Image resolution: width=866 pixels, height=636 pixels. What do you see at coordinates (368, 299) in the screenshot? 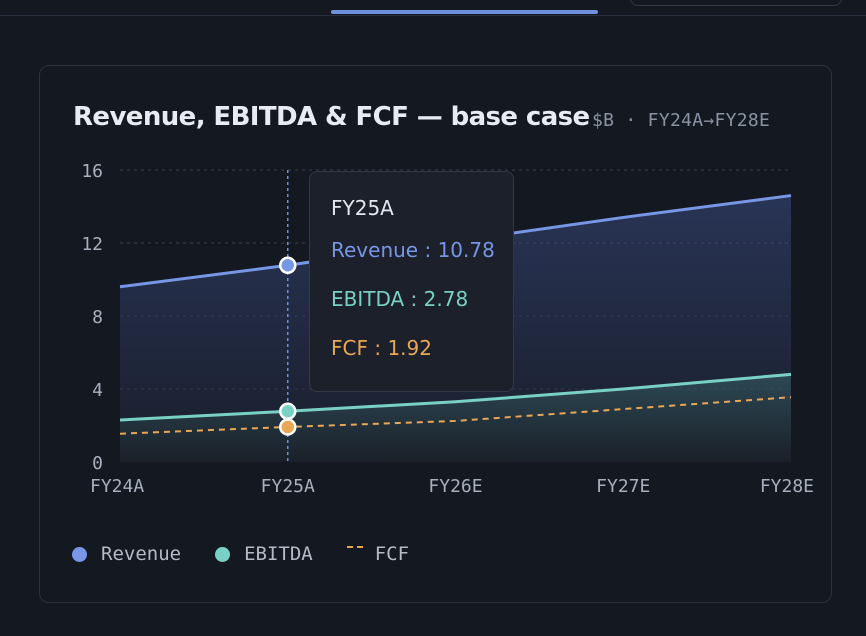
I see `tooltip-label: EBITDA` at bounding box center [368, 299].